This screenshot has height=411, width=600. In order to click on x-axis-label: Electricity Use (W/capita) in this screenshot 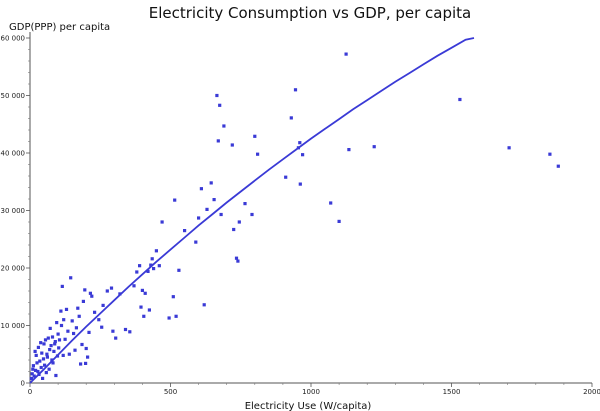, I will do `click(308, 406)`.